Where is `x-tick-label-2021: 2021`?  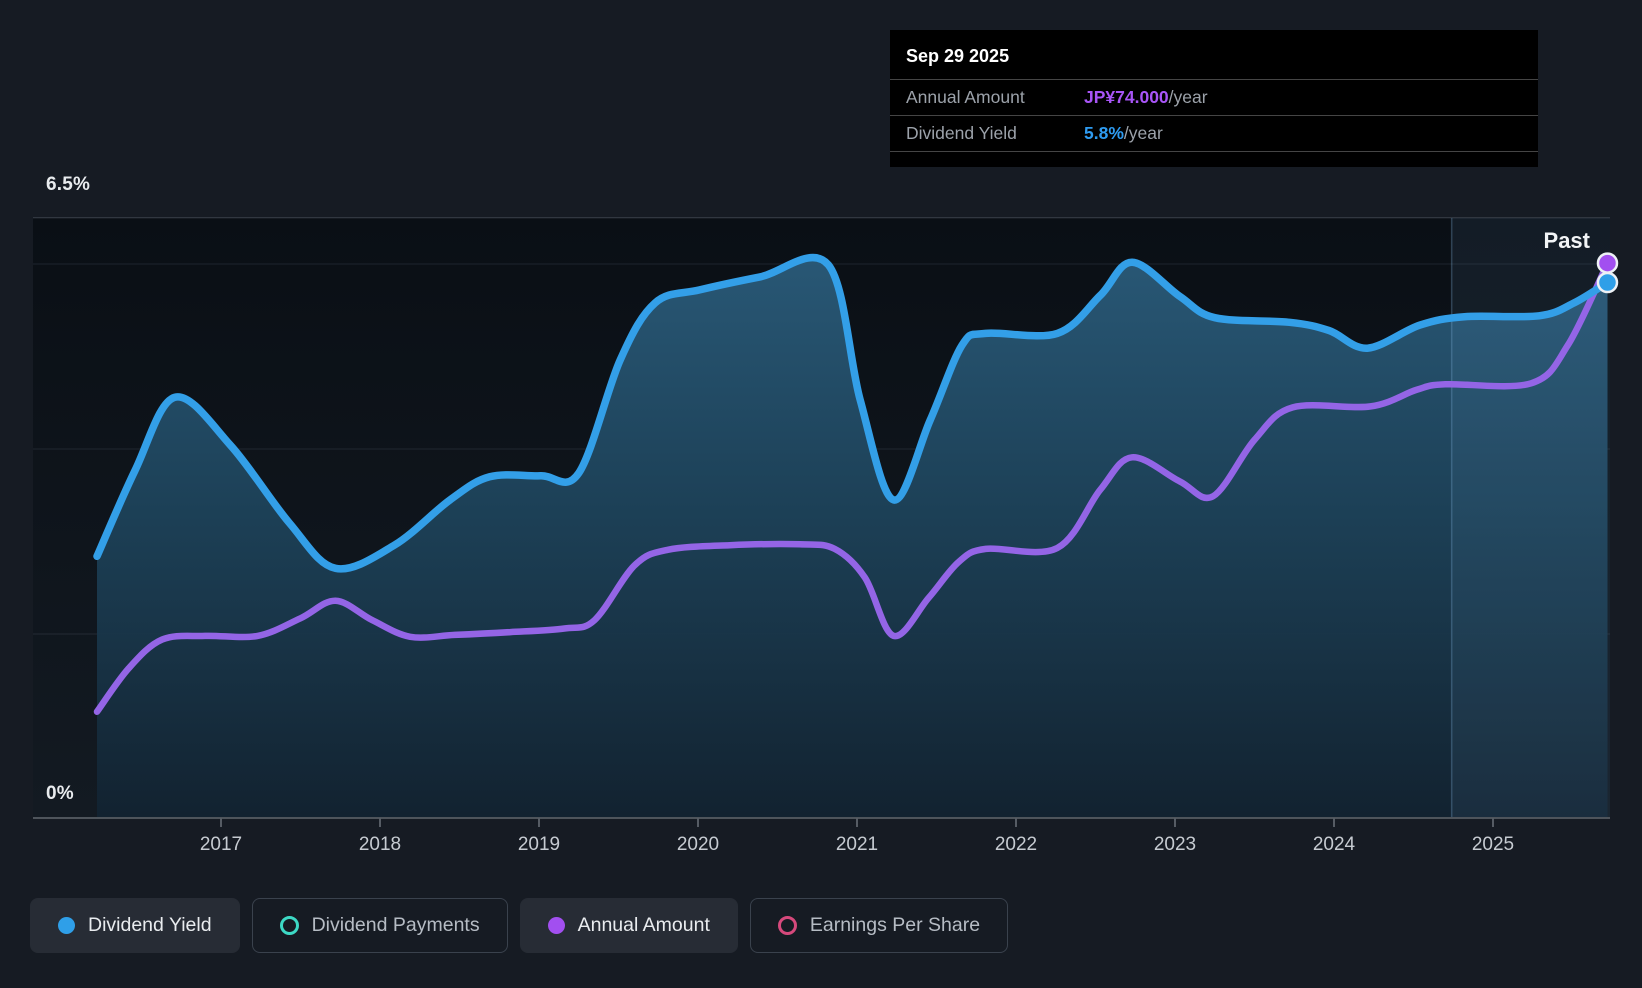
x-tick-label-2021: 2021 is located at coordinates (857, 844).